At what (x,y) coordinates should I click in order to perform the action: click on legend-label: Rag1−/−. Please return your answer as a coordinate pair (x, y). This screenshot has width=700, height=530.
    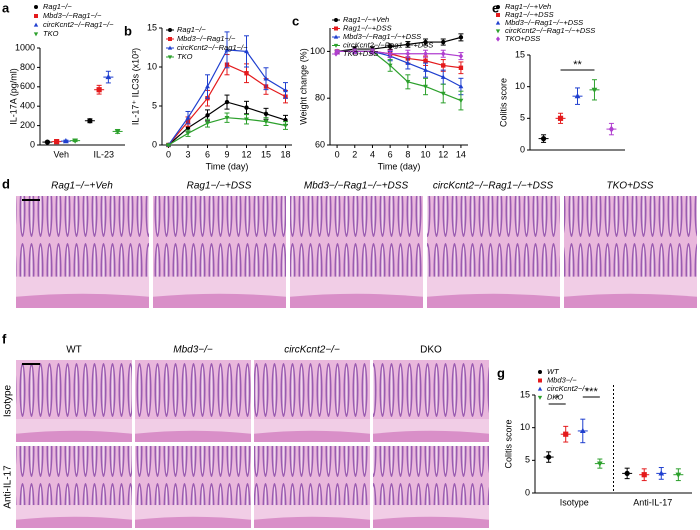
    Looking at the image, I should click on (57, 6).